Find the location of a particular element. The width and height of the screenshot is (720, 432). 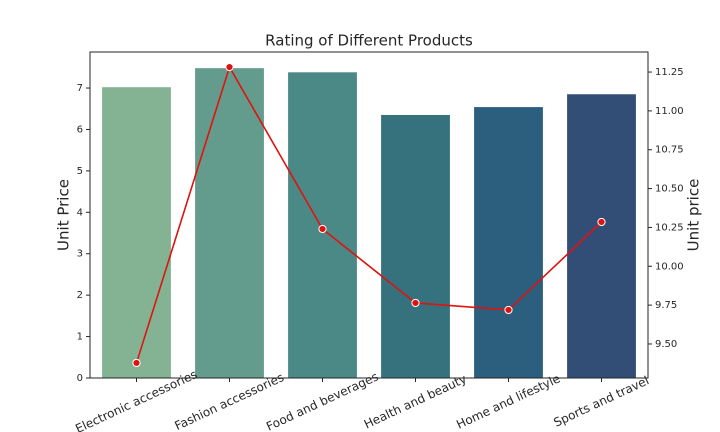

y-axis-label: Unit Price is located at coordinates (64, 215).